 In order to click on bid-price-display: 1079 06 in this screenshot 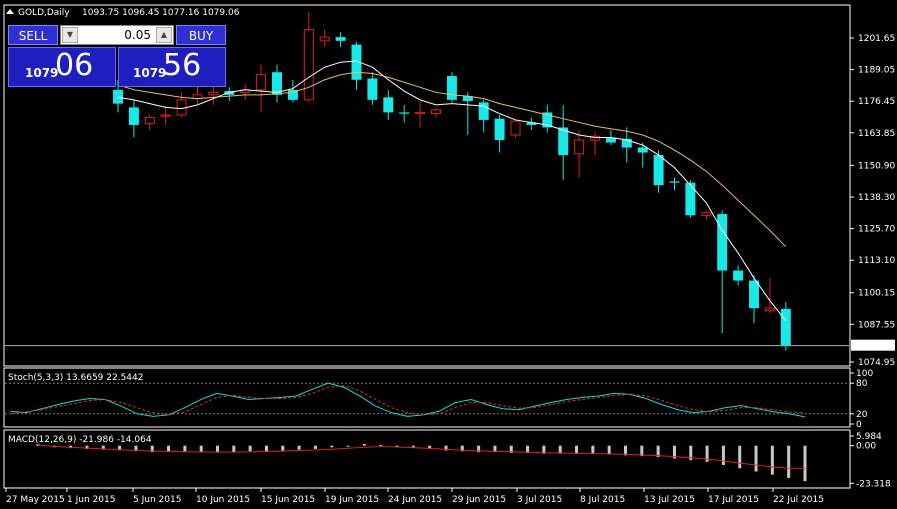, I will do `click(62, 67)`.